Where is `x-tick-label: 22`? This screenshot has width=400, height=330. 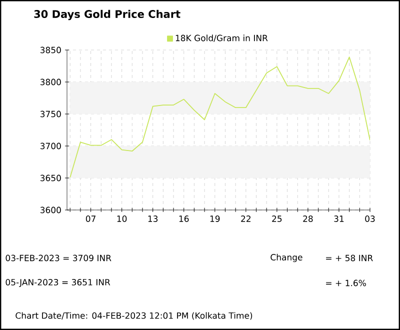
x-tick-label: 22 is located at coordinates (245, 219).